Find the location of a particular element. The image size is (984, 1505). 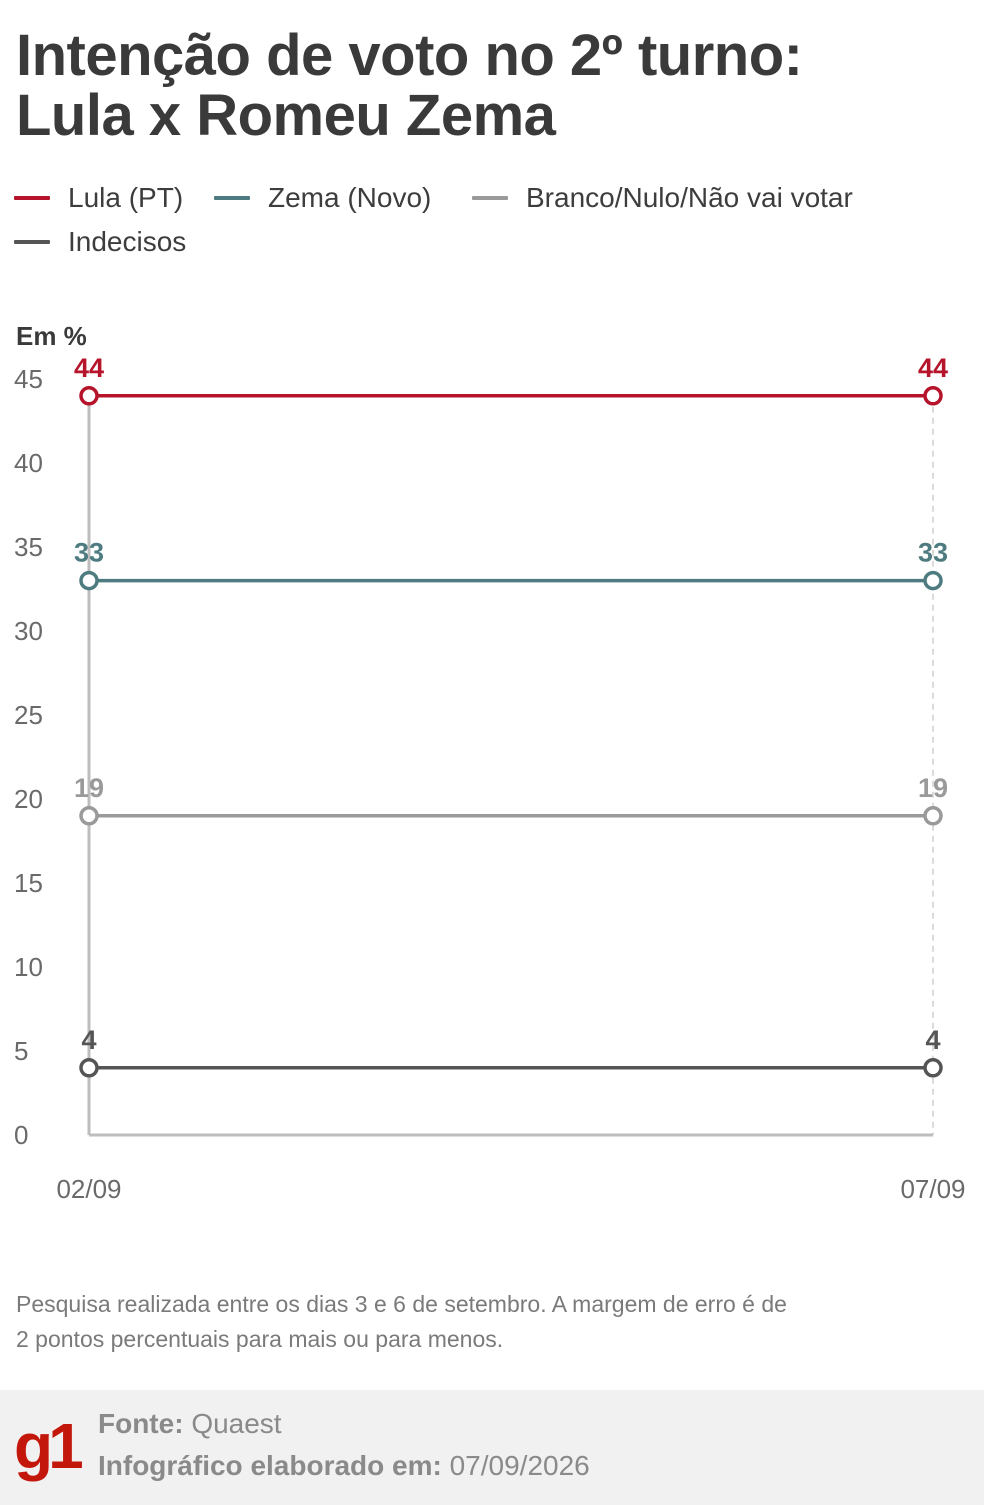

y-tick-label: 10 is located at coordinates (28, 967).